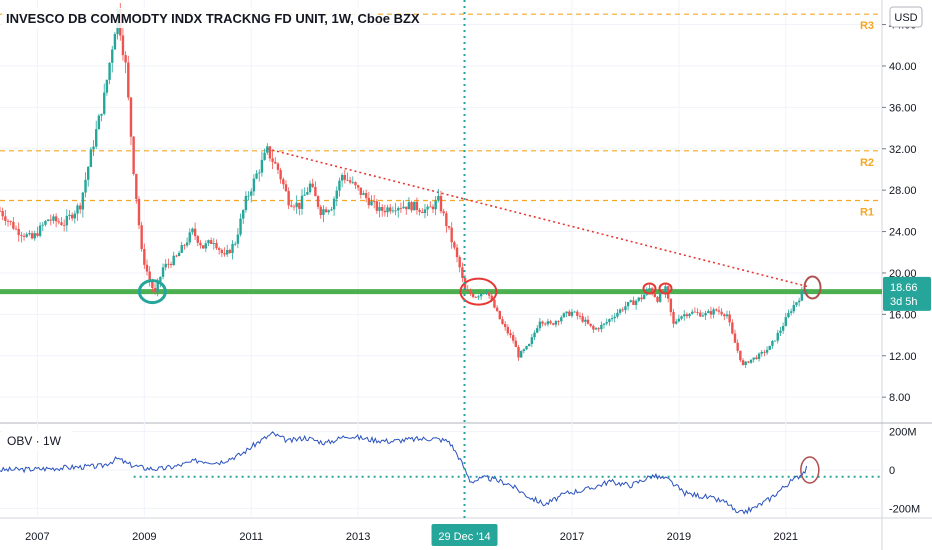  I want to click on time-tick-label: 2007, so click(37, 537).